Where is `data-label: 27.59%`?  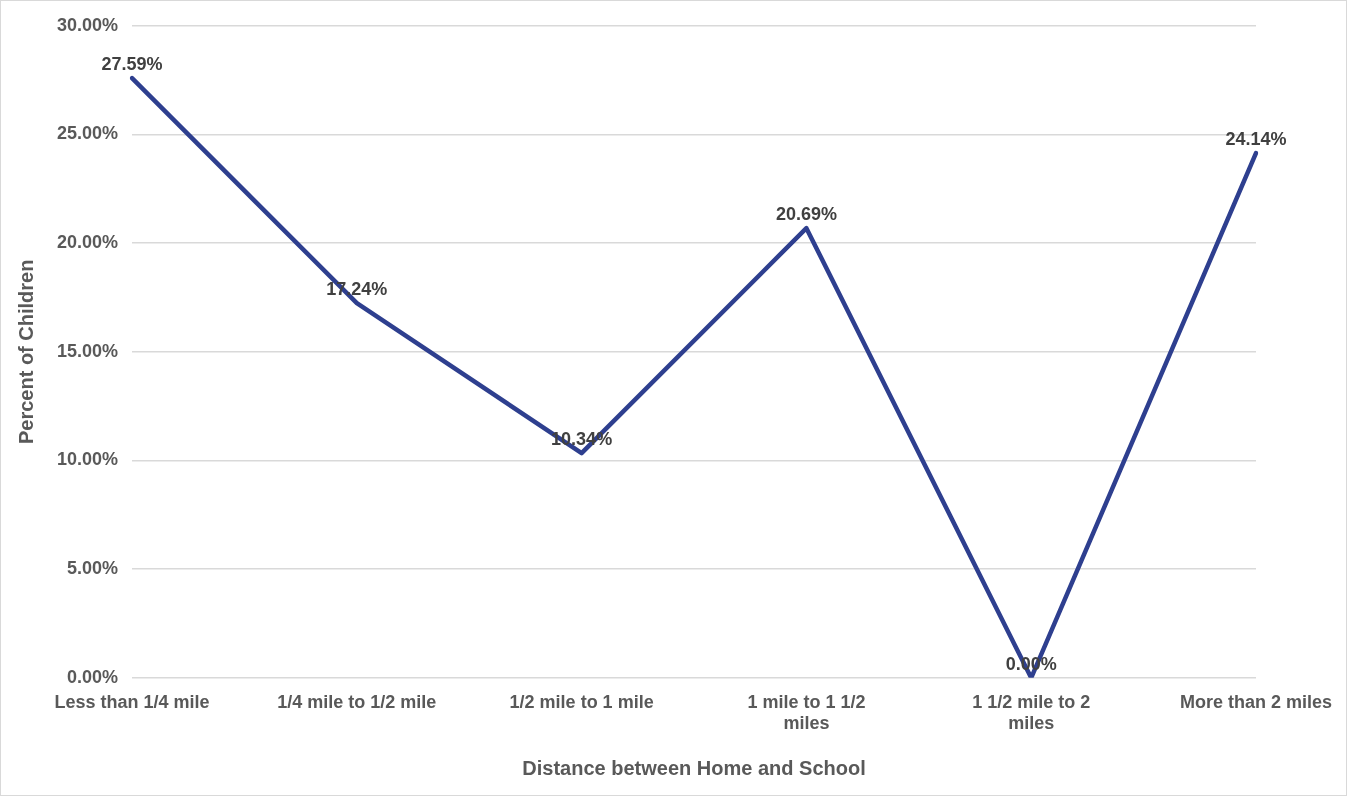
data-label: 27.59% is located at coordinates (132, 64).